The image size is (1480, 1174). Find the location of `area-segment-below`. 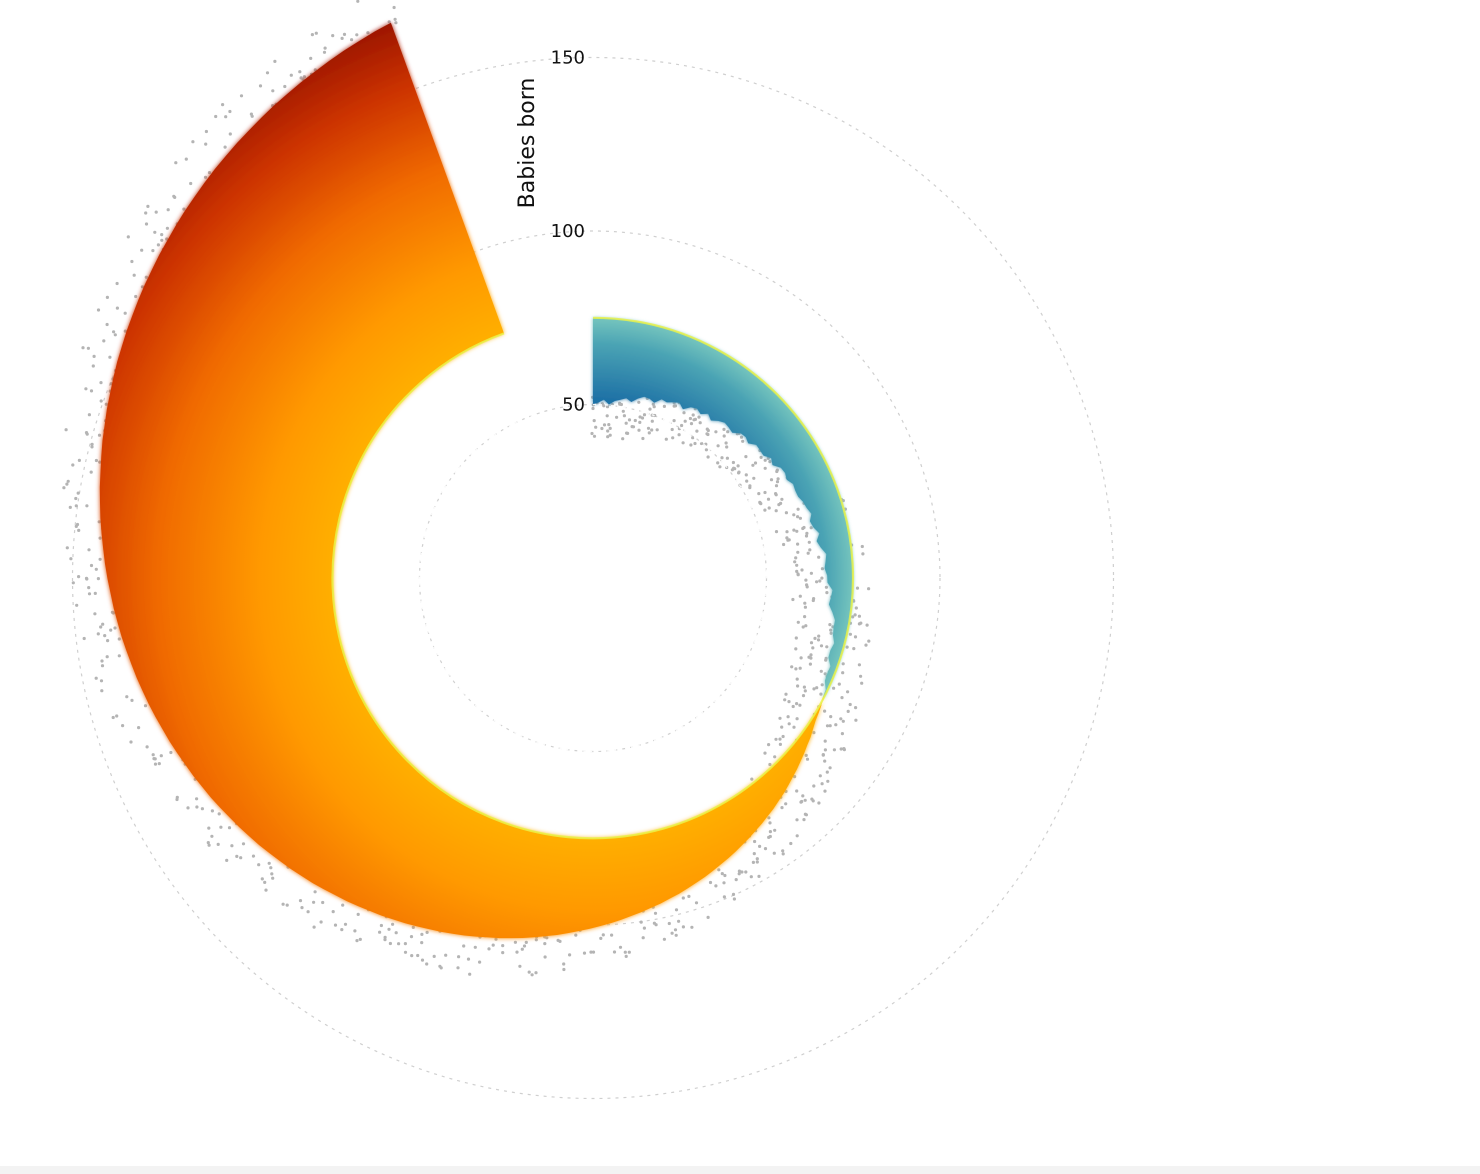

area-segment-below is located at coordinates (723, 507).